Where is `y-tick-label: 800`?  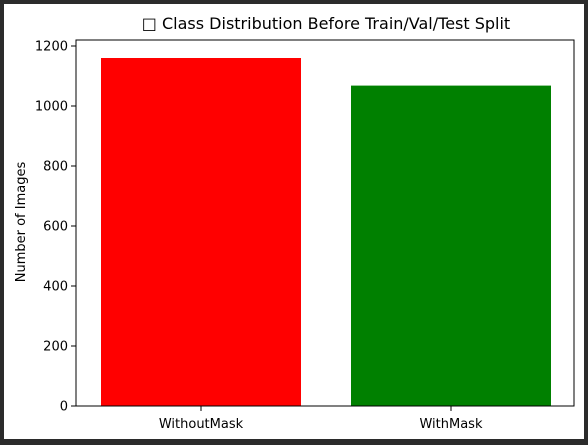
y-tick-label: 800 is located at coordinates (55, 167).